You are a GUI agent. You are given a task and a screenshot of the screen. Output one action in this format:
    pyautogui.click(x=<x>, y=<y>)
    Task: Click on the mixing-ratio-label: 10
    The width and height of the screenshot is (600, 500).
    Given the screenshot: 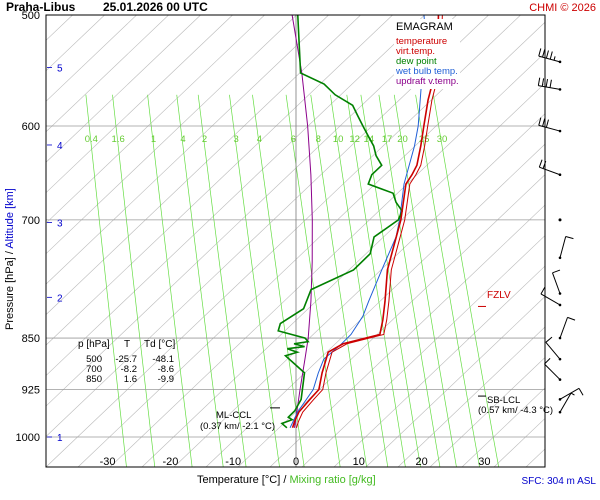 What is the action you would take?
    pyautogui.click(x=338, y=139)
    